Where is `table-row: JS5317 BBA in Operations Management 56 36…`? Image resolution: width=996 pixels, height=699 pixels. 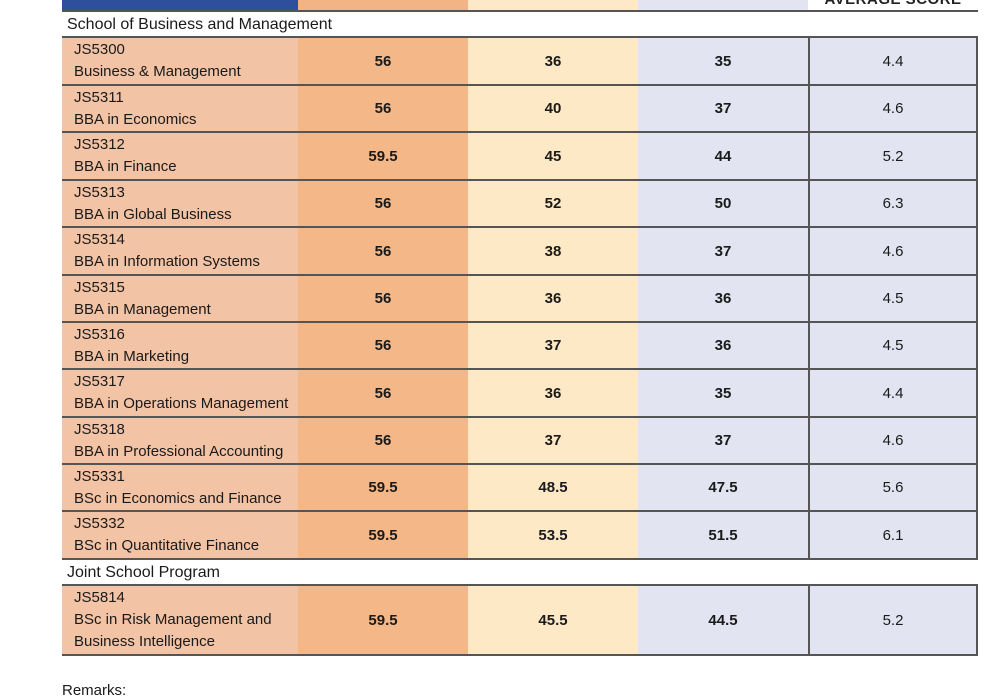 table-row: JS5317 BBA in Operations Management 56 36… is located at coordinates (520, 394).